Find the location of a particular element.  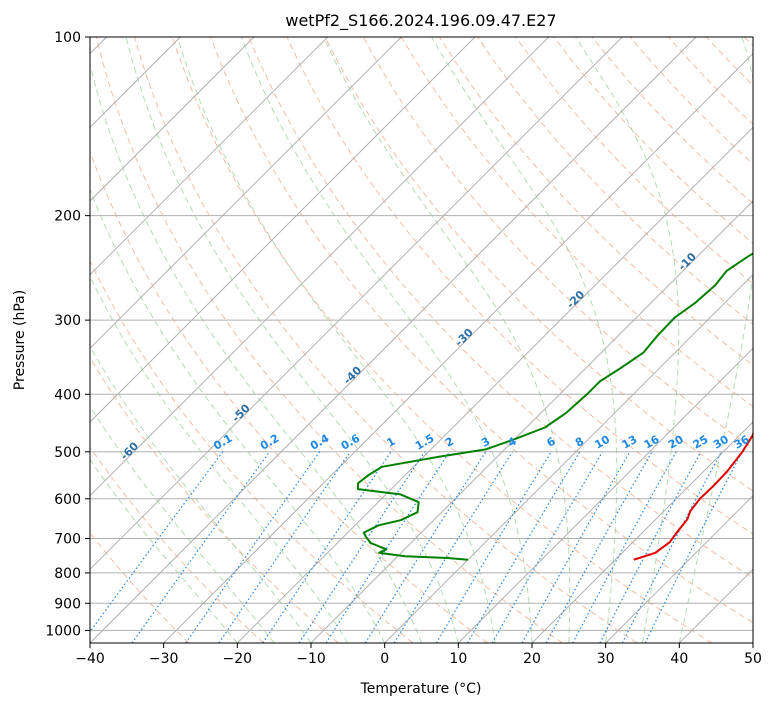

y-tick-label: 1000 is located at coordinates (63, 631).